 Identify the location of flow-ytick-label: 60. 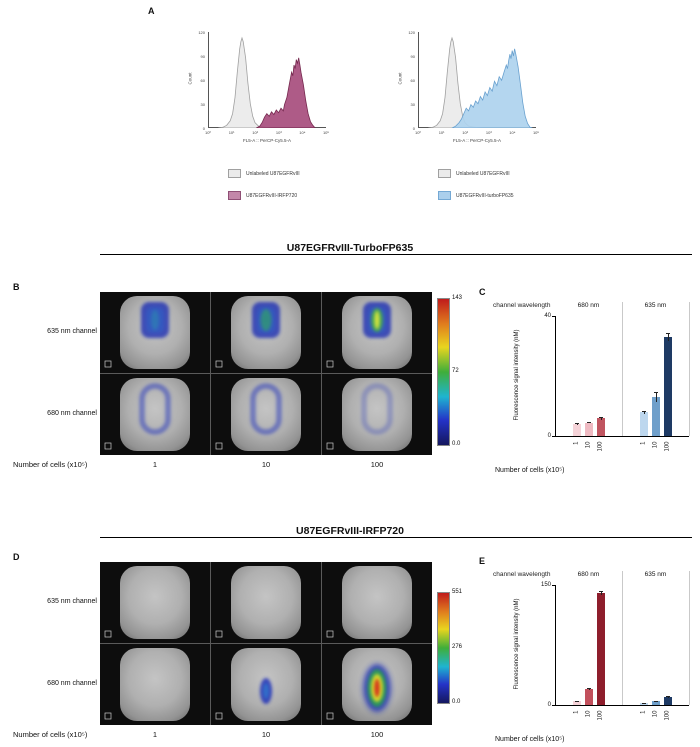
(412, 80).